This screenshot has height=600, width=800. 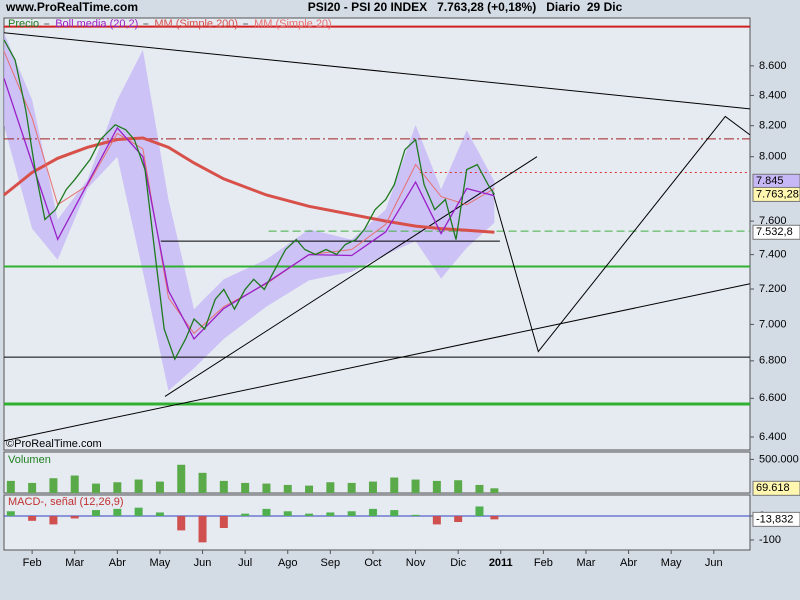 I want to click on panel-title: MACD-, señal (12,26,9), so click(x=66, y=502).